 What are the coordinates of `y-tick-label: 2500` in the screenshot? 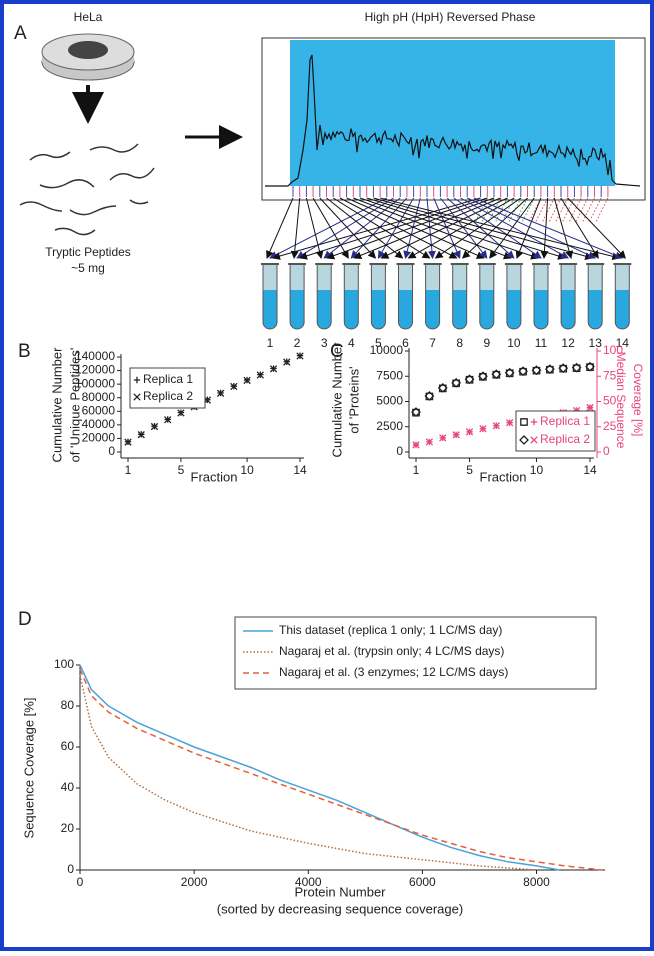 It's located at (389, 426).